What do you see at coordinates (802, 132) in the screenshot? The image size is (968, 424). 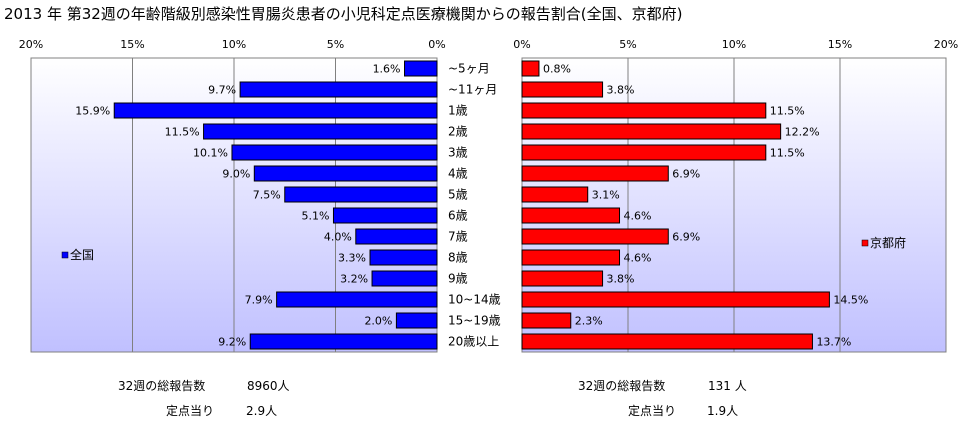 I see `right-bar-data-label: 12.2%` at bounding box center [802, 132].